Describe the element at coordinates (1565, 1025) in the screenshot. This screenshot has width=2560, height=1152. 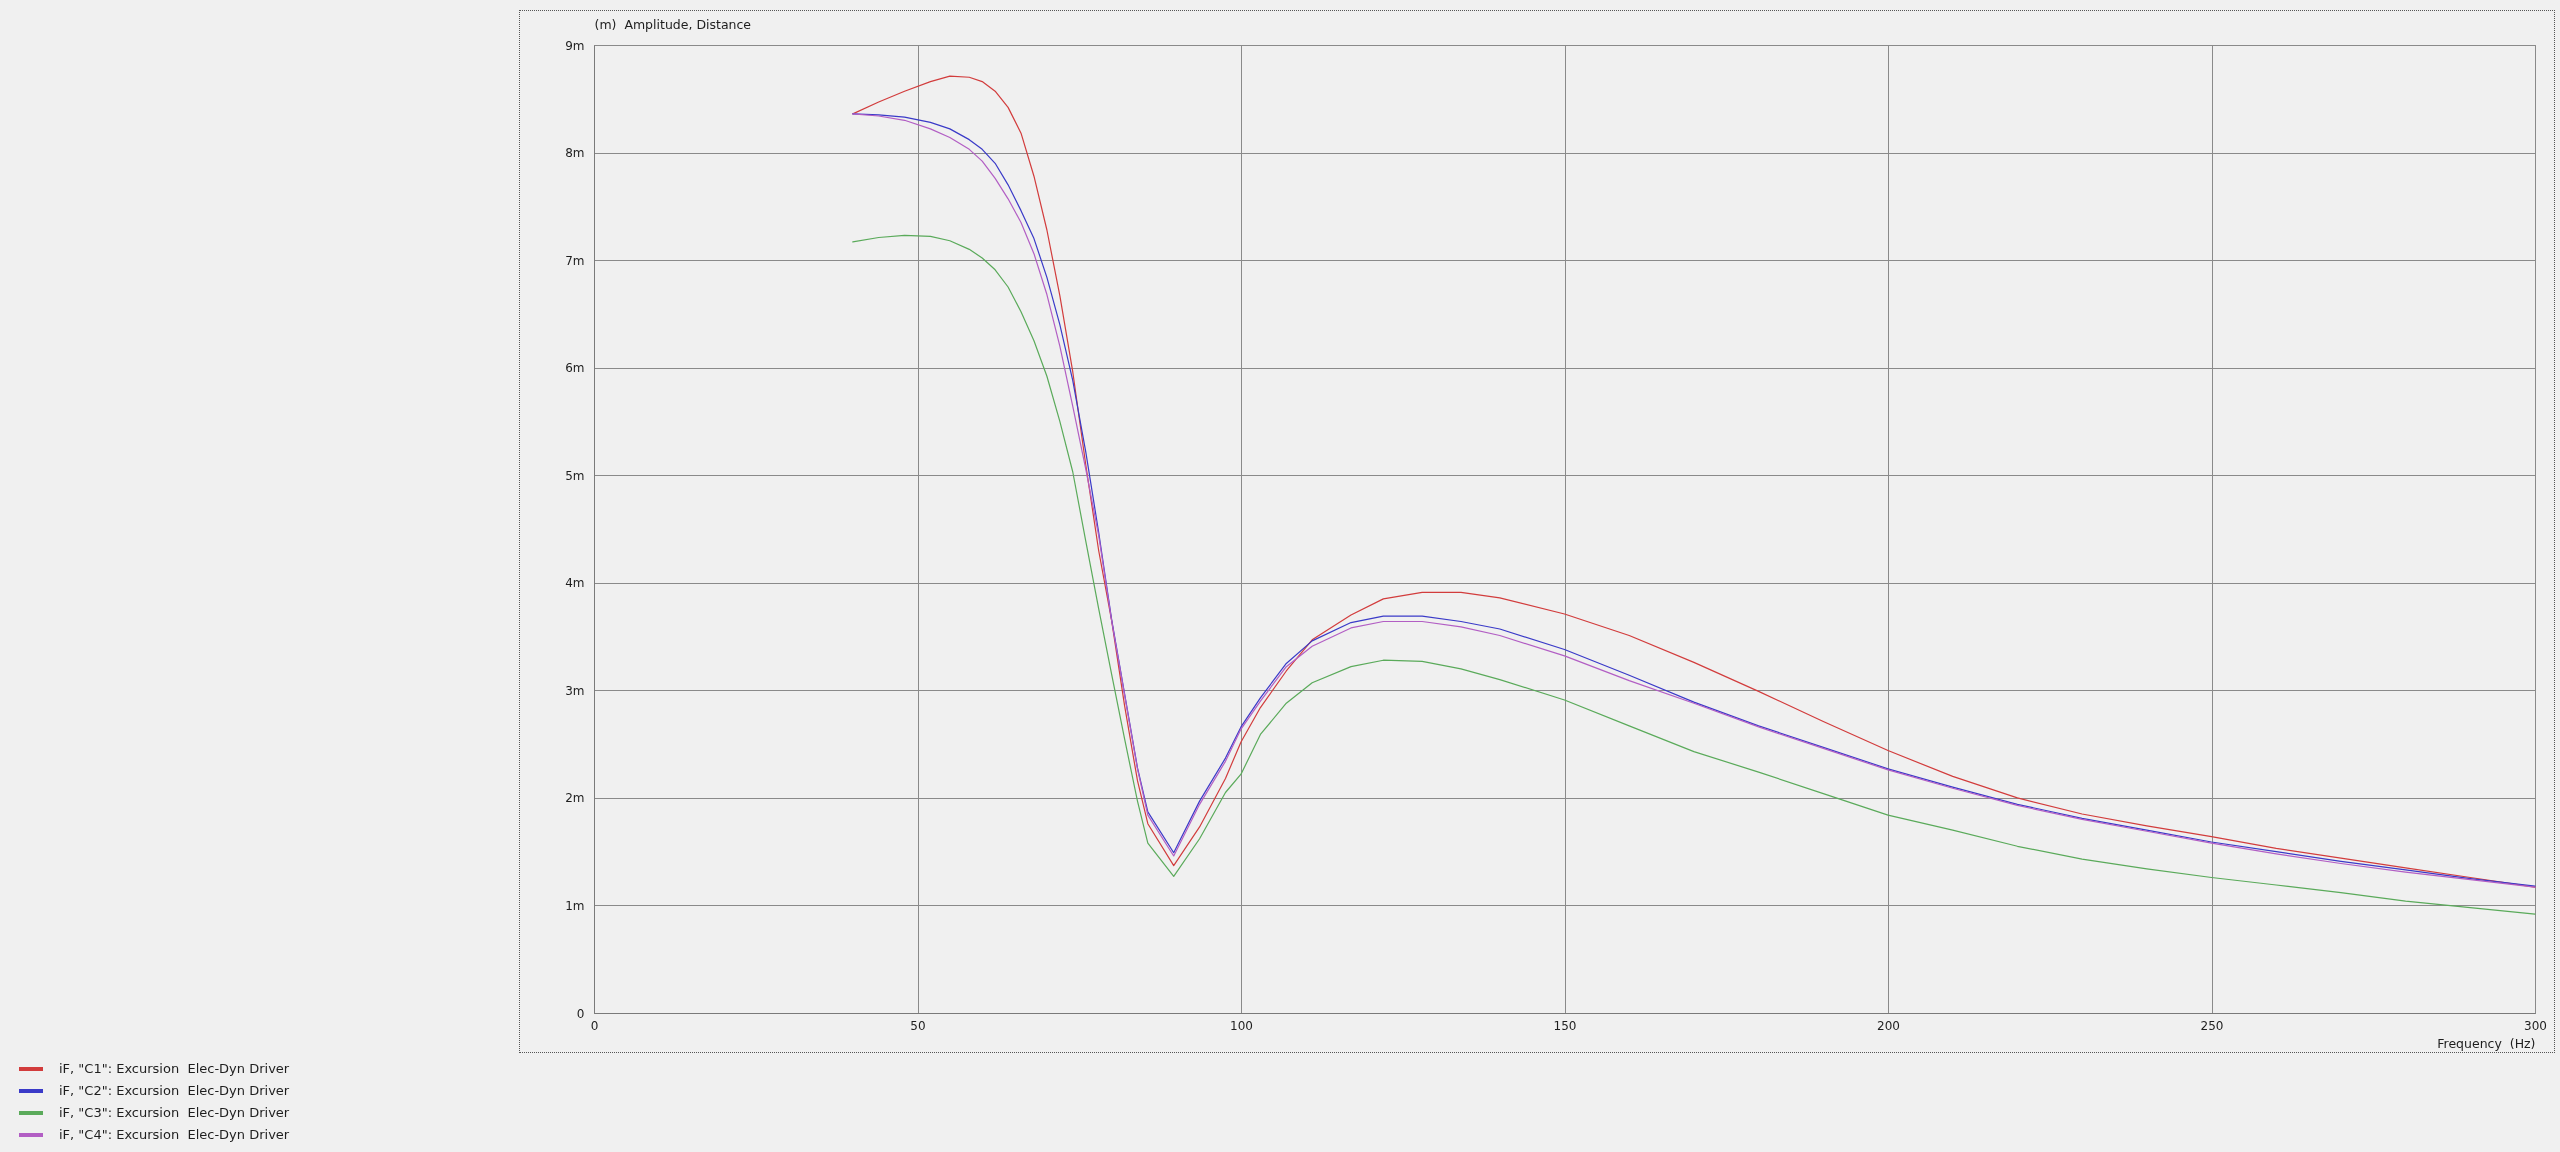
I see `x-tick-label: 150` at that location.